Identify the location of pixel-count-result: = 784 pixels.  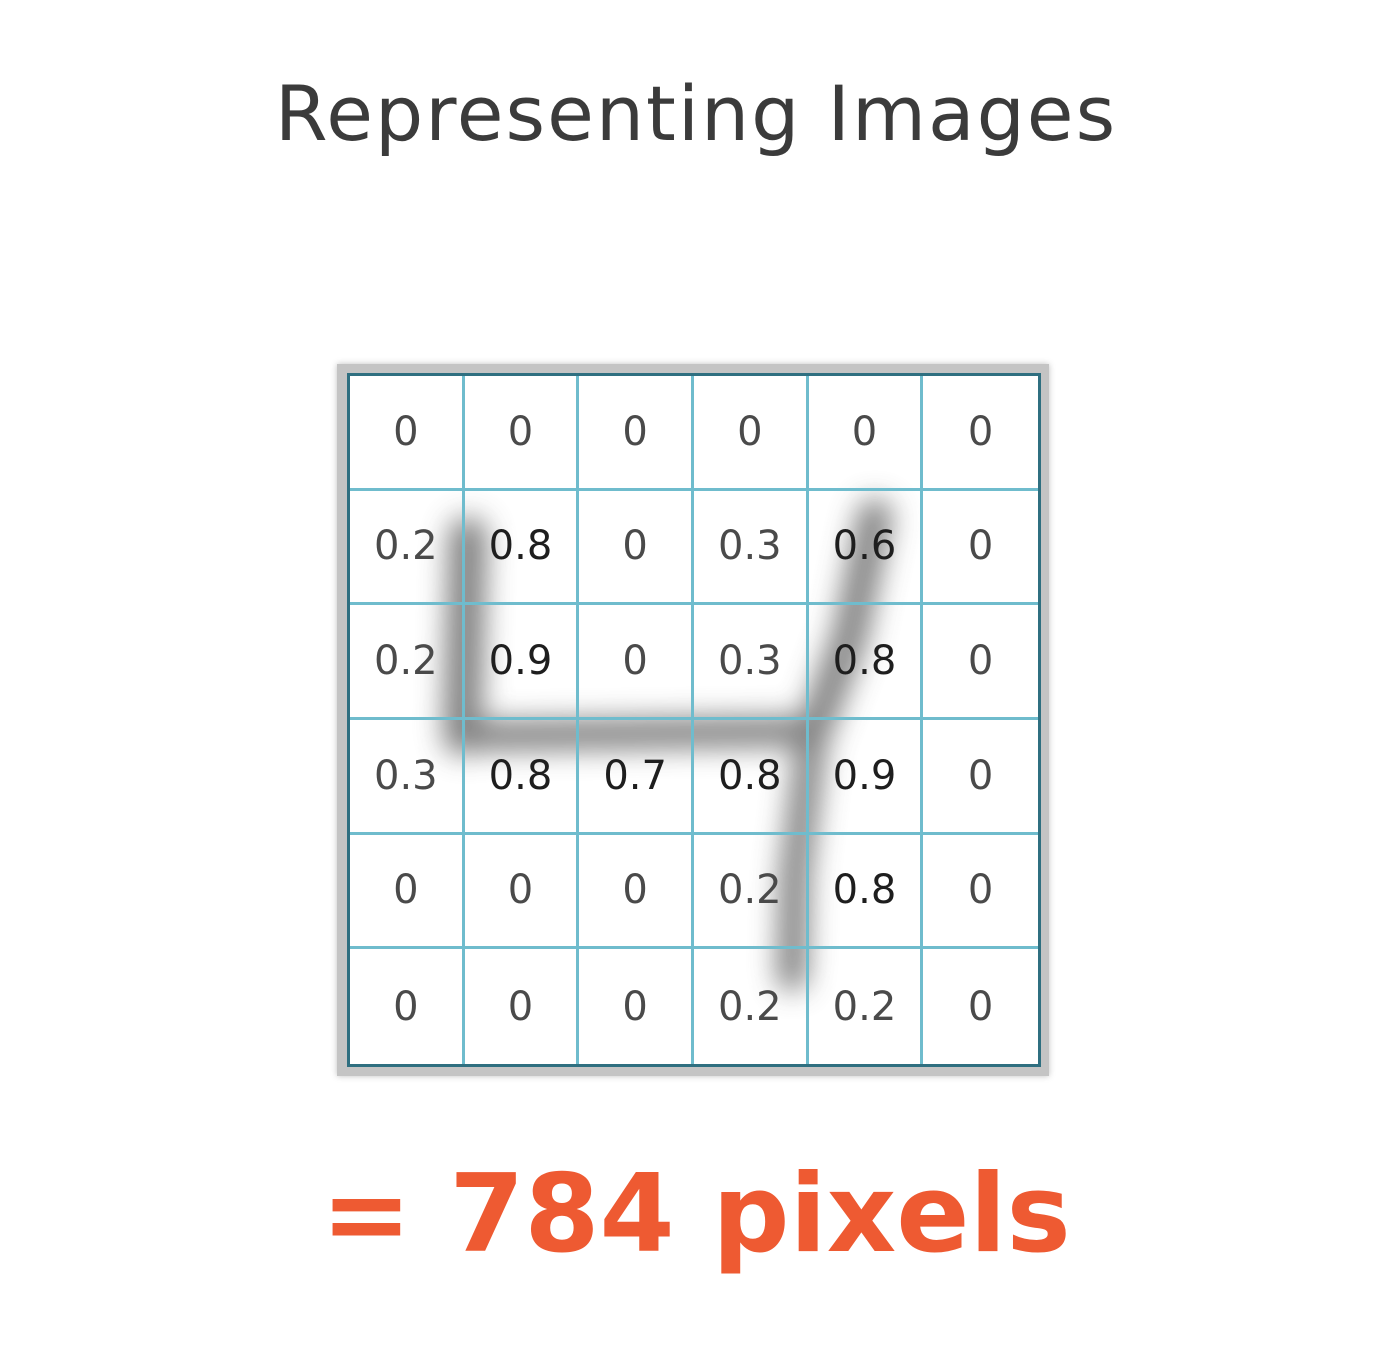
(696, 1214).